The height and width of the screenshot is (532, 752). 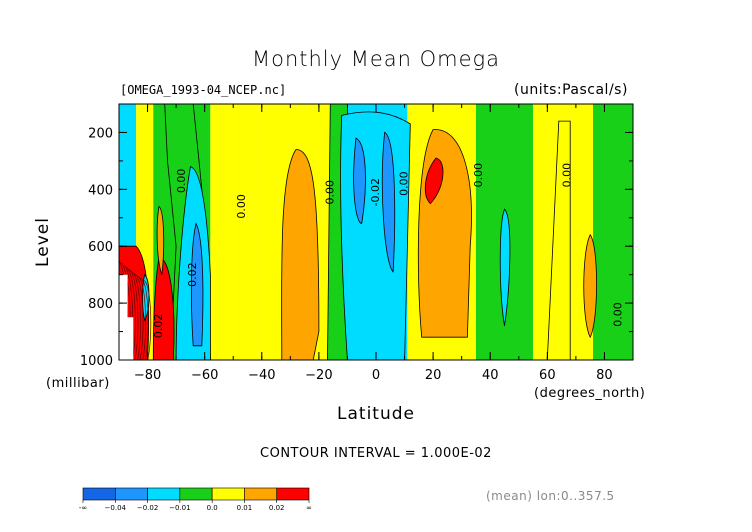 I want to click on x-tick-label: 0, so click(x=376, y=375).